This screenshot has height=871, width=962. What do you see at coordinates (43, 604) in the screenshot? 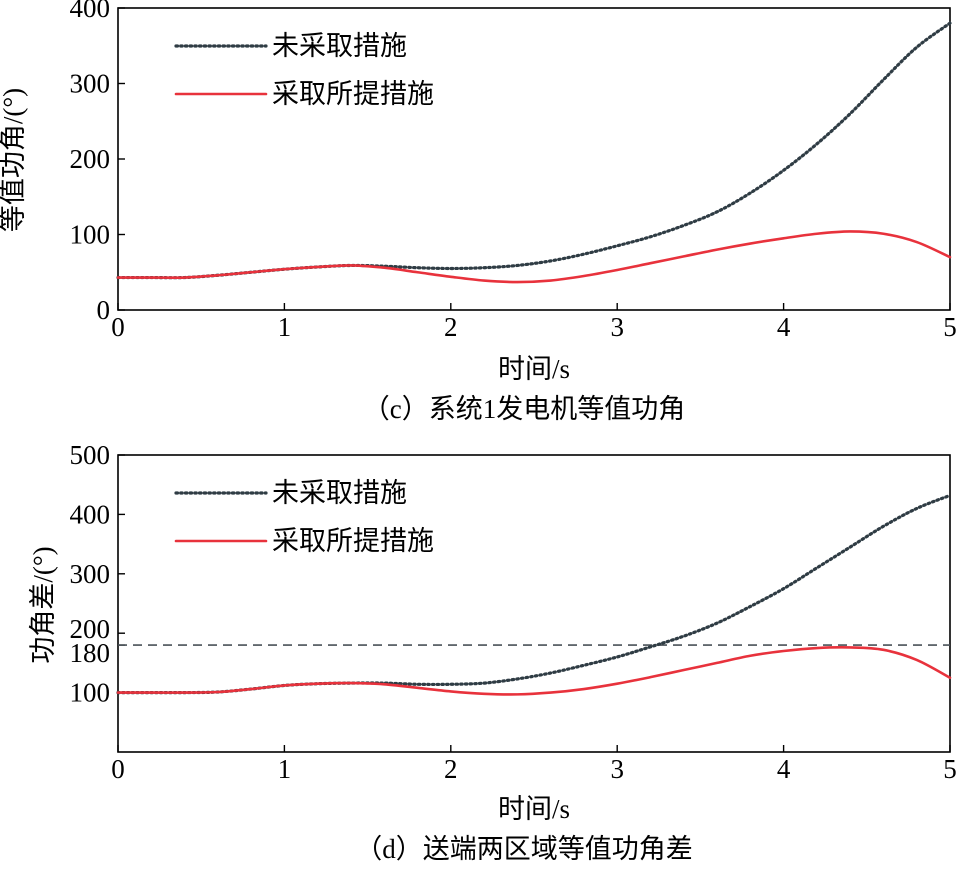
I see `y-axis-label: 功角差/(°)` at bounding box center [43, 604].